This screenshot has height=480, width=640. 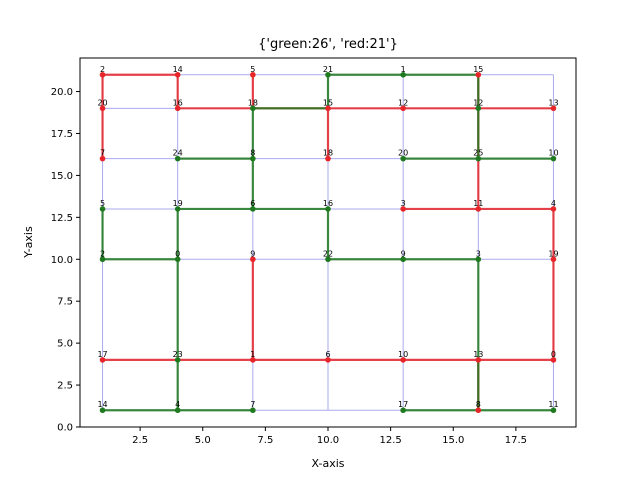 I want to click on y-tick-label: 12.5, so click(x=62, y=218).